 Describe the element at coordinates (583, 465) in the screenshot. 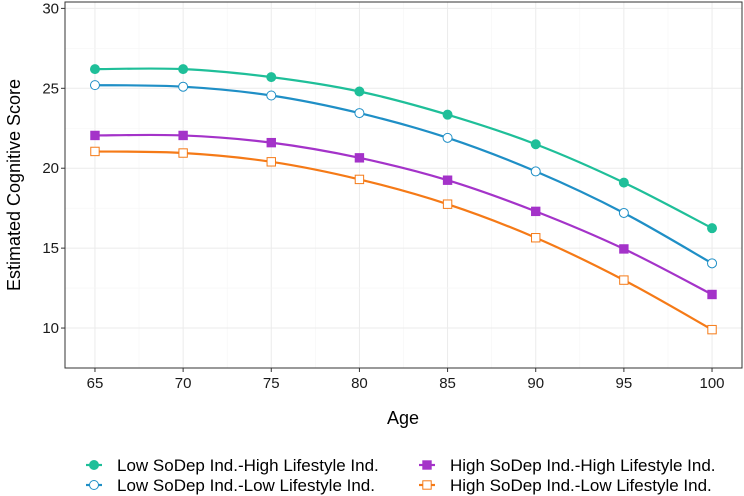

I see `legend-label: High SoDep Ind.-High Lifestyle Ind.` at that location.